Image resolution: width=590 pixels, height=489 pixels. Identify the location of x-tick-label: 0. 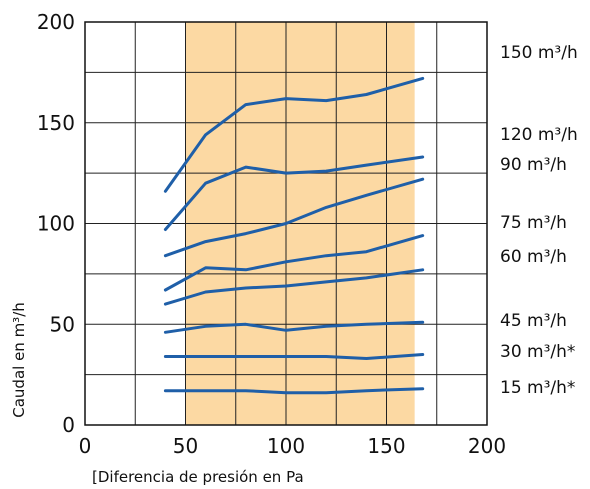
(85, 446).